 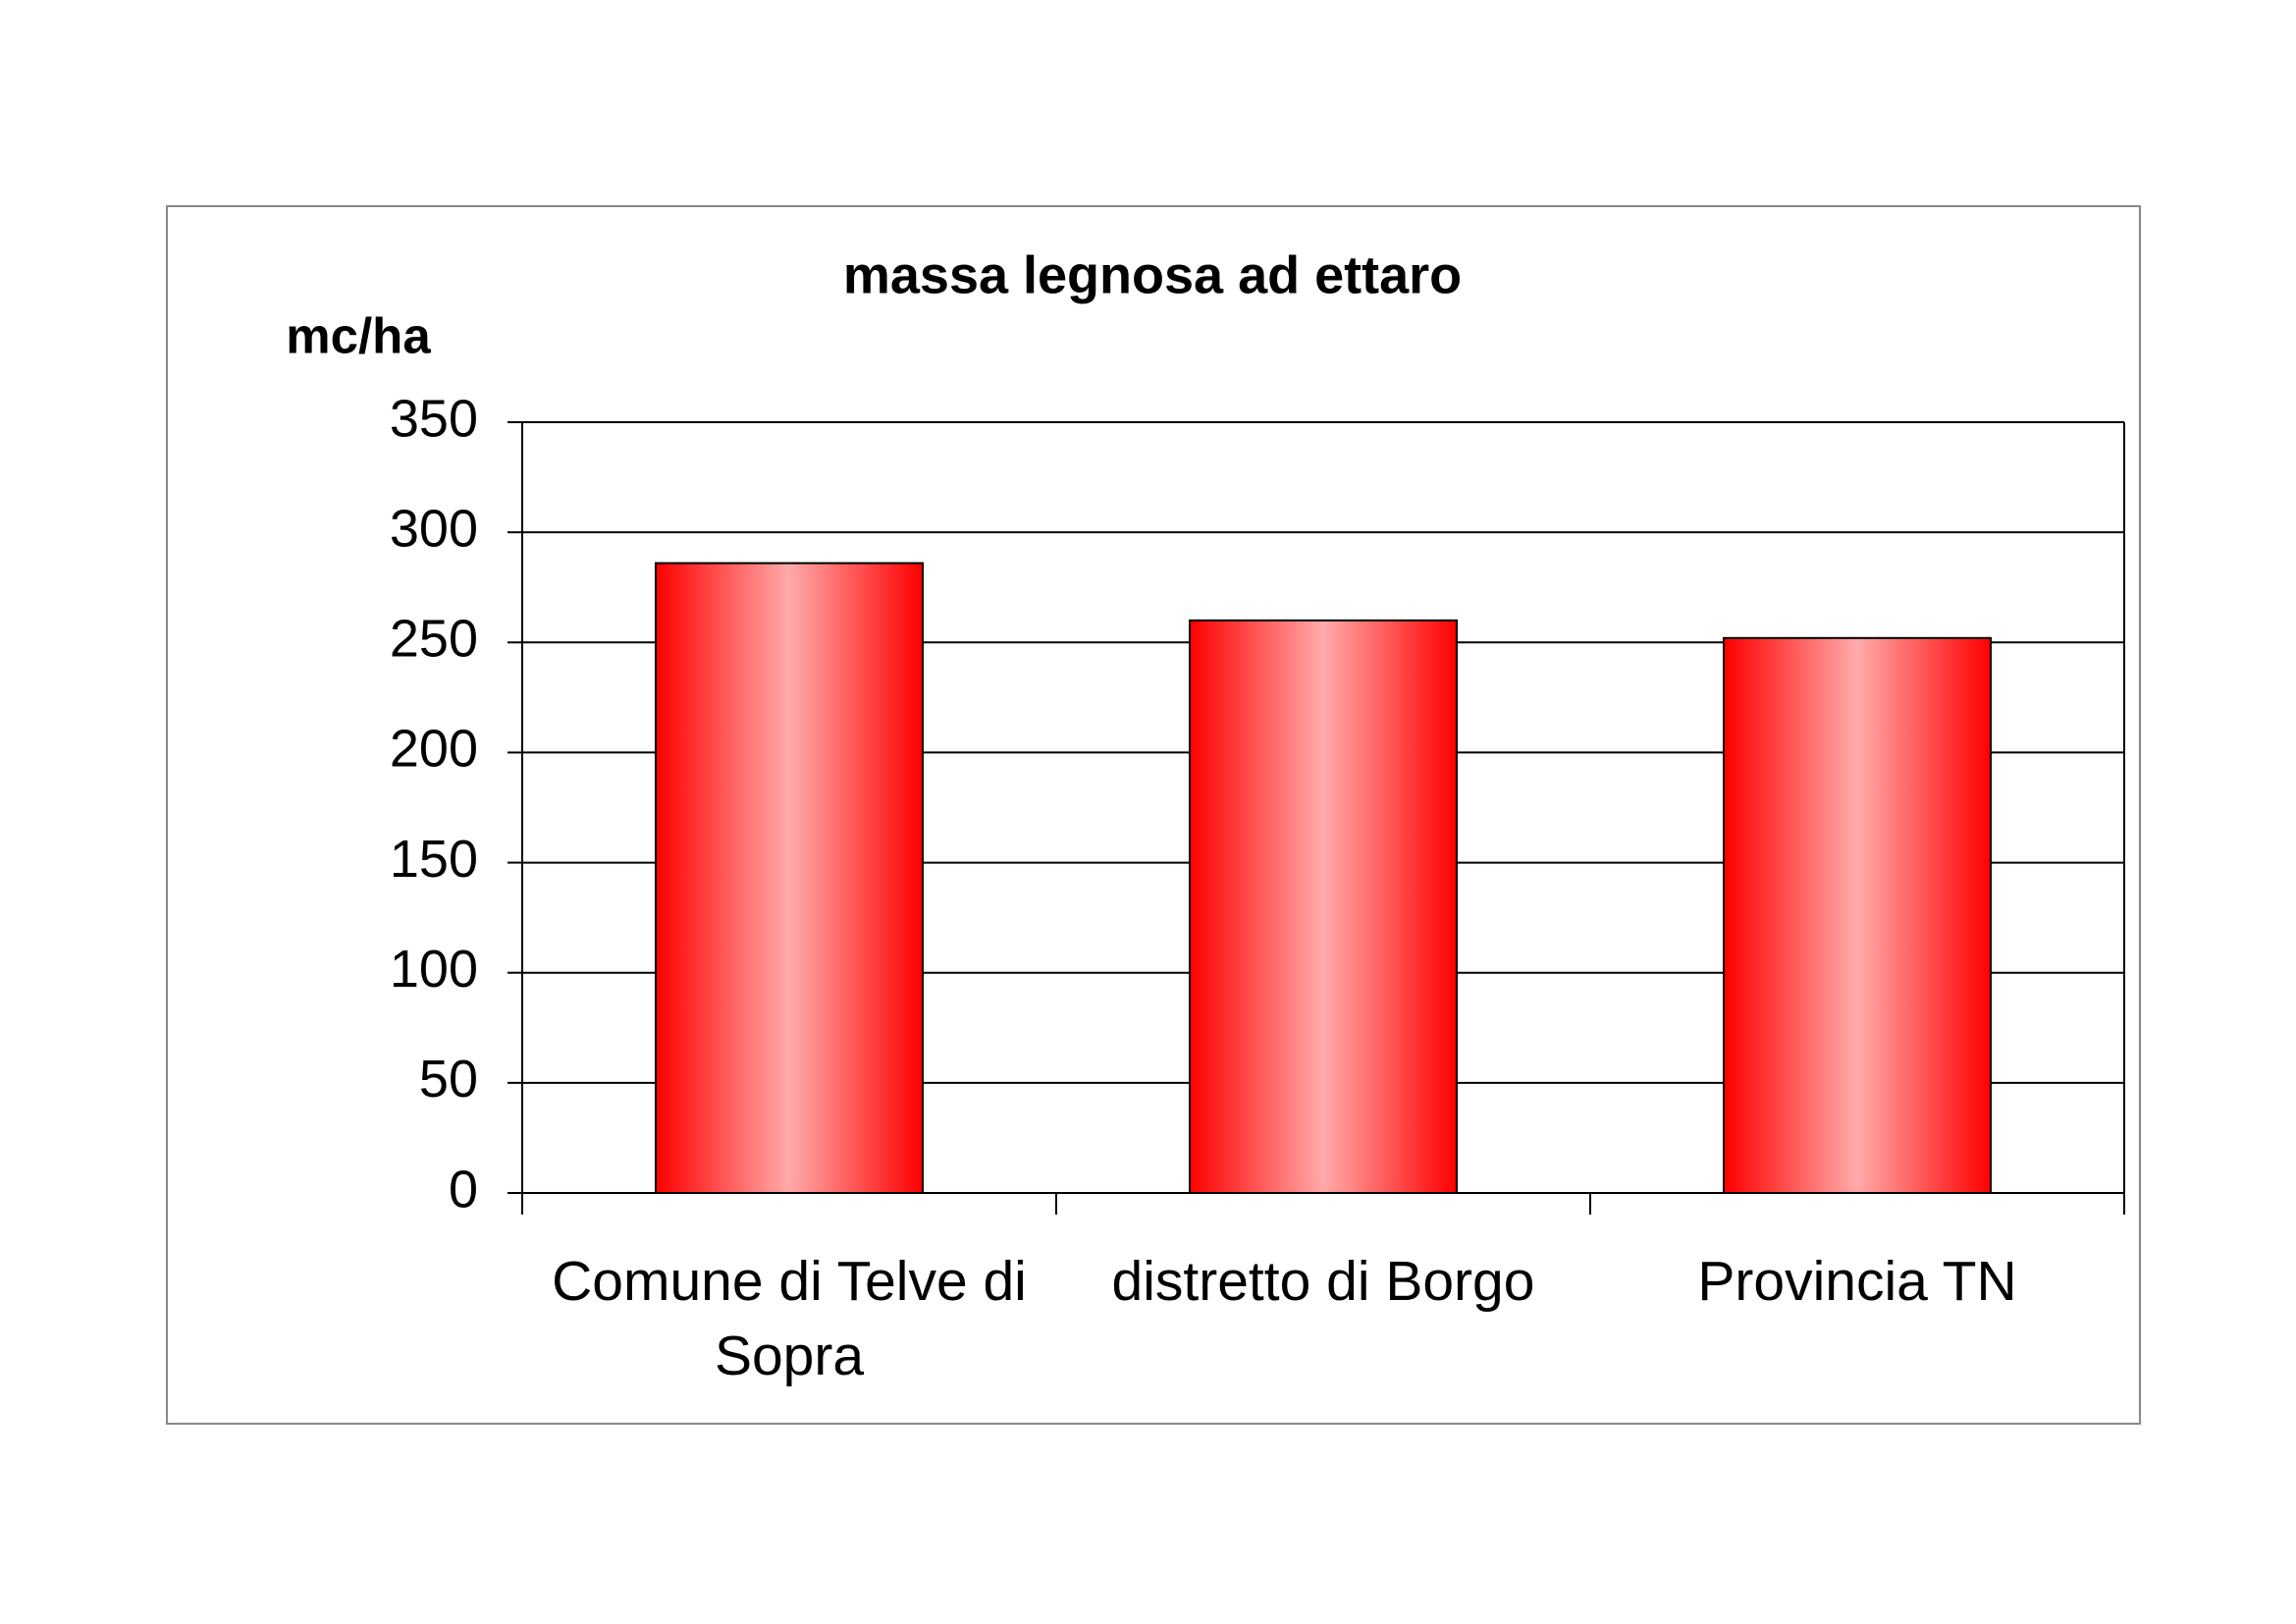 What do you see at coordinates (434, 969) in the screenshot?
I see `y-tick-label: 100` at bounding box center [434, 969].